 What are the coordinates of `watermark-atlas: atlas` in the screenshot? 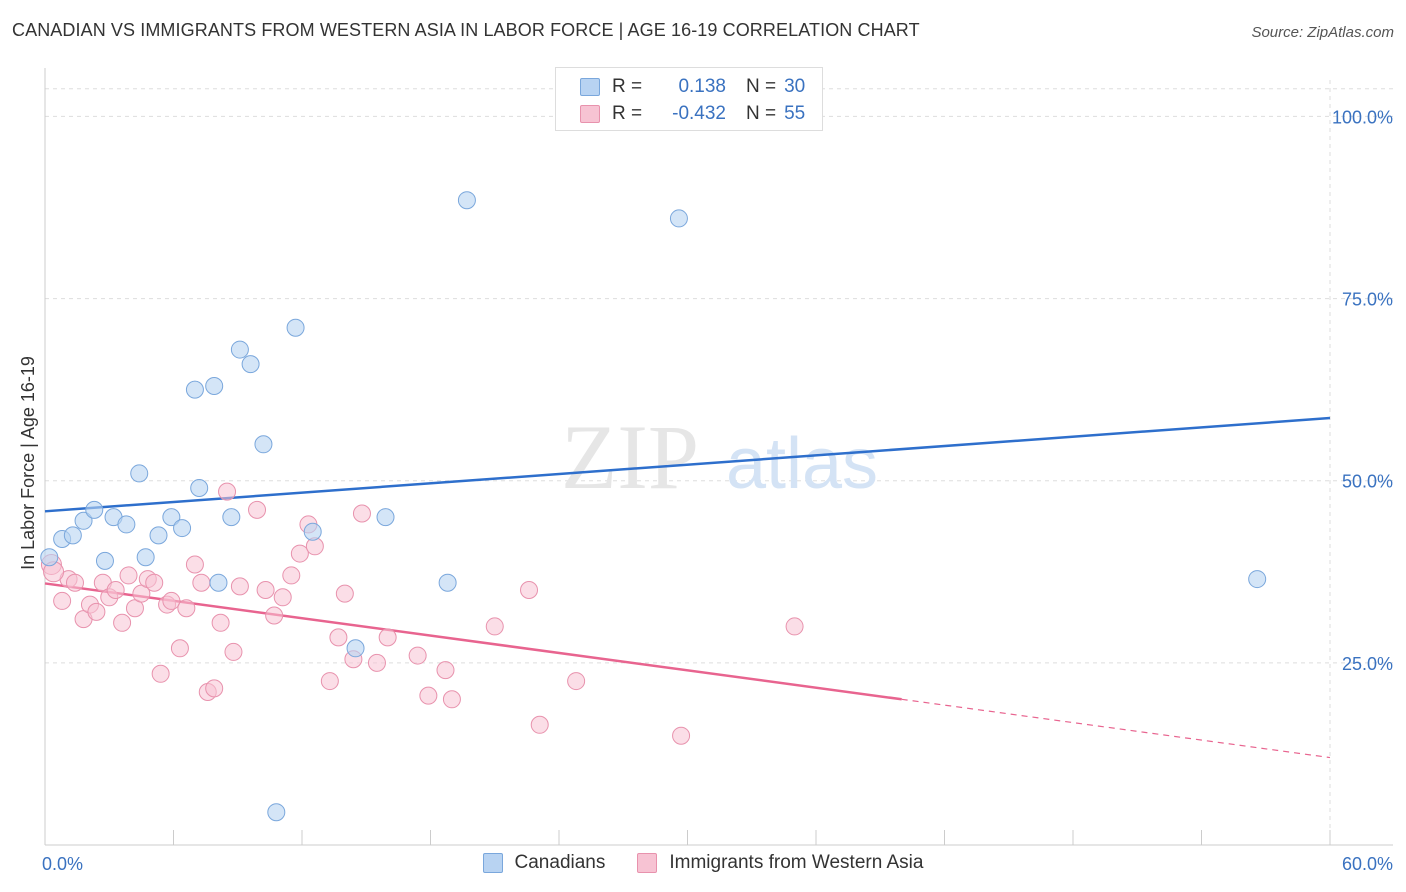 It's located at (802, 464).